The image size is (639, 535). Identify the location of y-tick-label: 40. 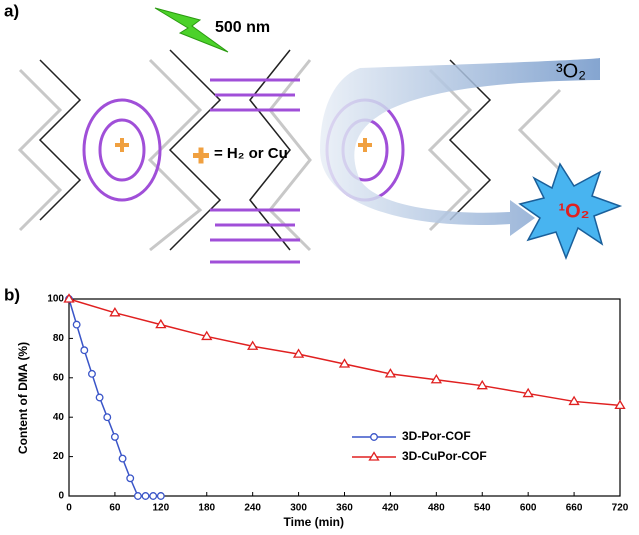
(59, 417).